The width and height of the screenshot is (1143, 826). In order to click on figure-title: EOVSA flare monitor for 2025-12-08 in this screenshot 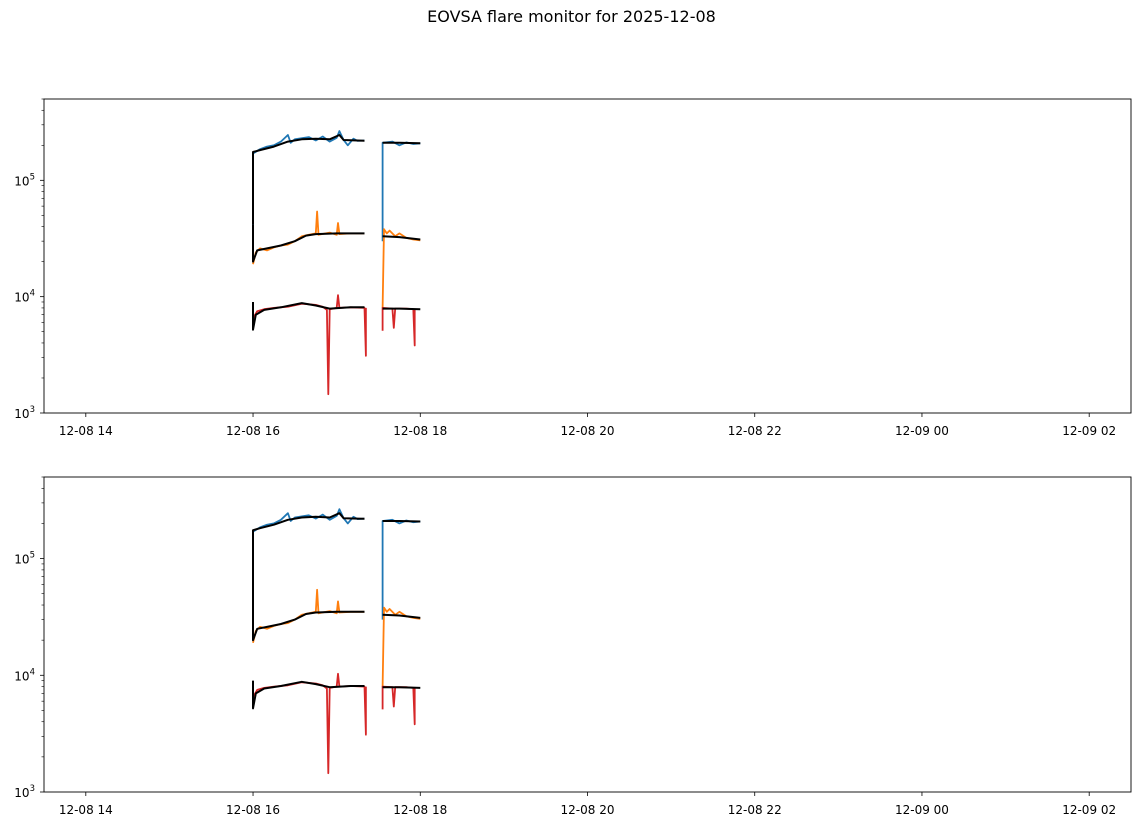, I will do `click(571, 16)`.